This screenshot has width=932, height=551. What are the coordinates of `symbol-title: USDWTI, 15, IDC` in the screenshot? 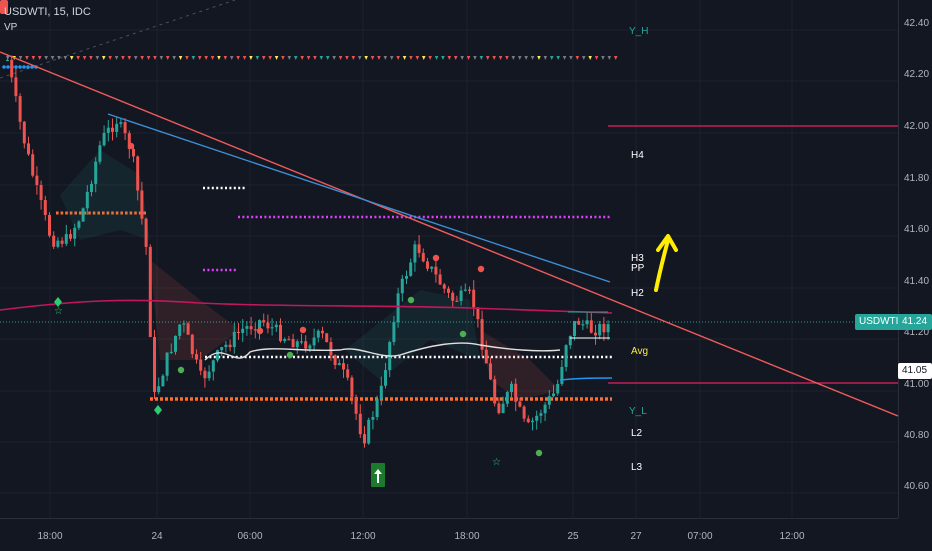 It's located at (47, 12).